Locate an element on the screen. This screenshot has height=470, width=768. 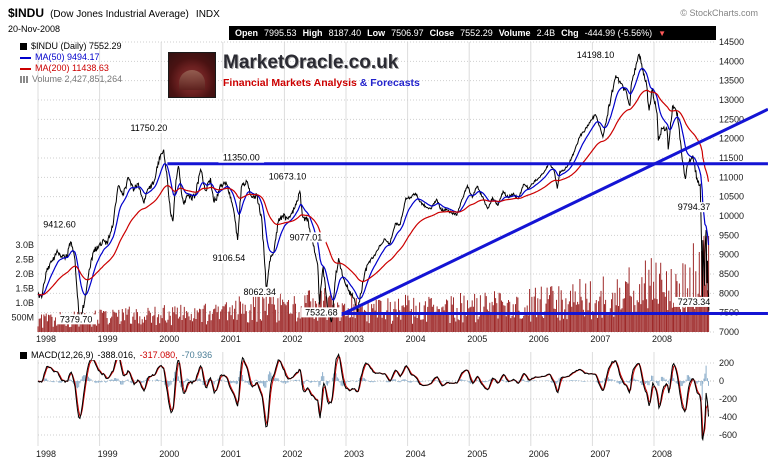
macd-hist-value: -70.936 is located at coordinates (197, 355).